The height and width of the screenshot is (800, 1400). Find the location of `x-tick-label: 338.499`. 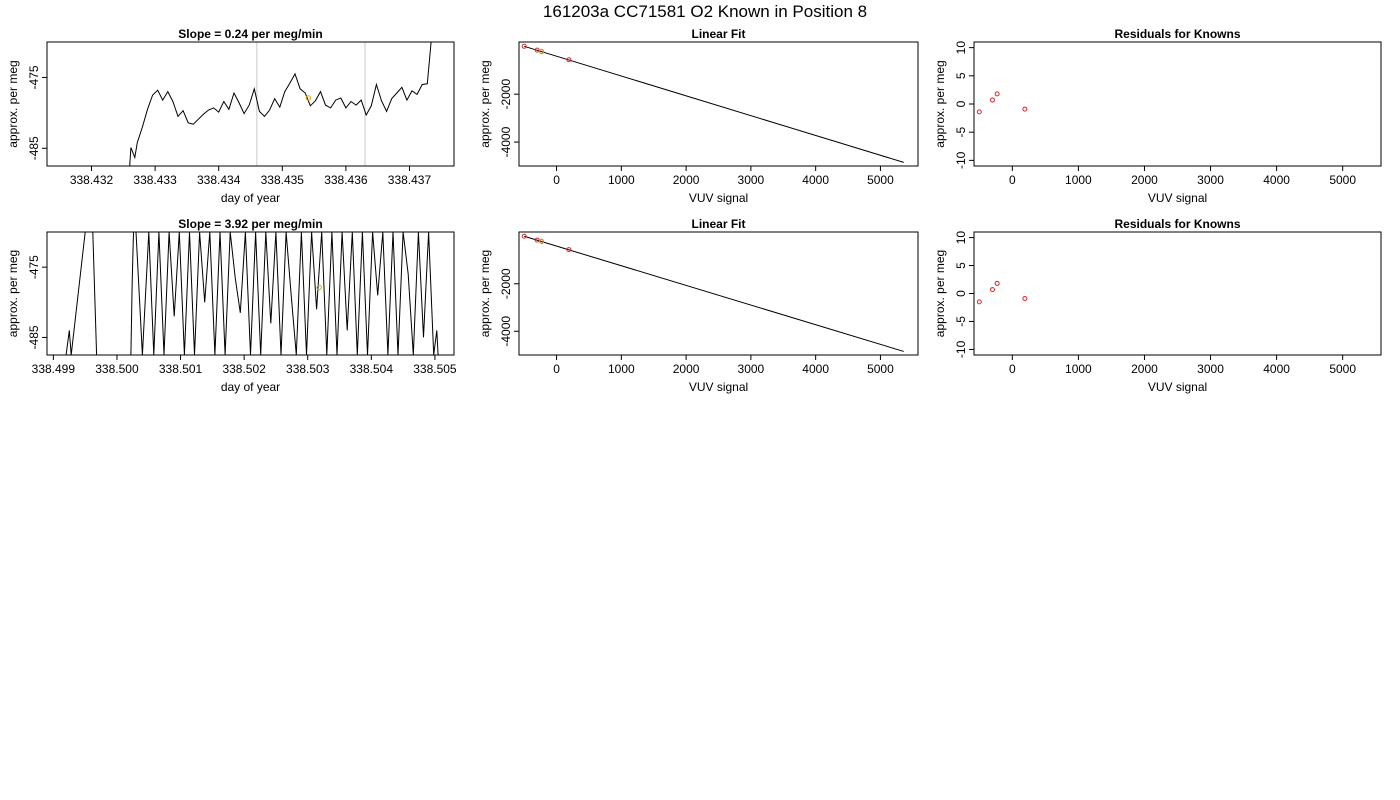

x-tick-label: 338.499 is located at coordinates (54, 369).